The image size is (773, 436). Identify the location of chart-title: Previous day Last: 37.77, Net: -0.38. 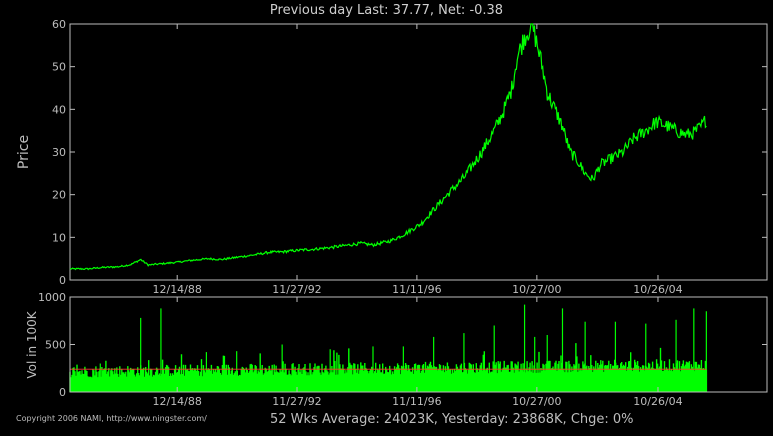
(386, 10).